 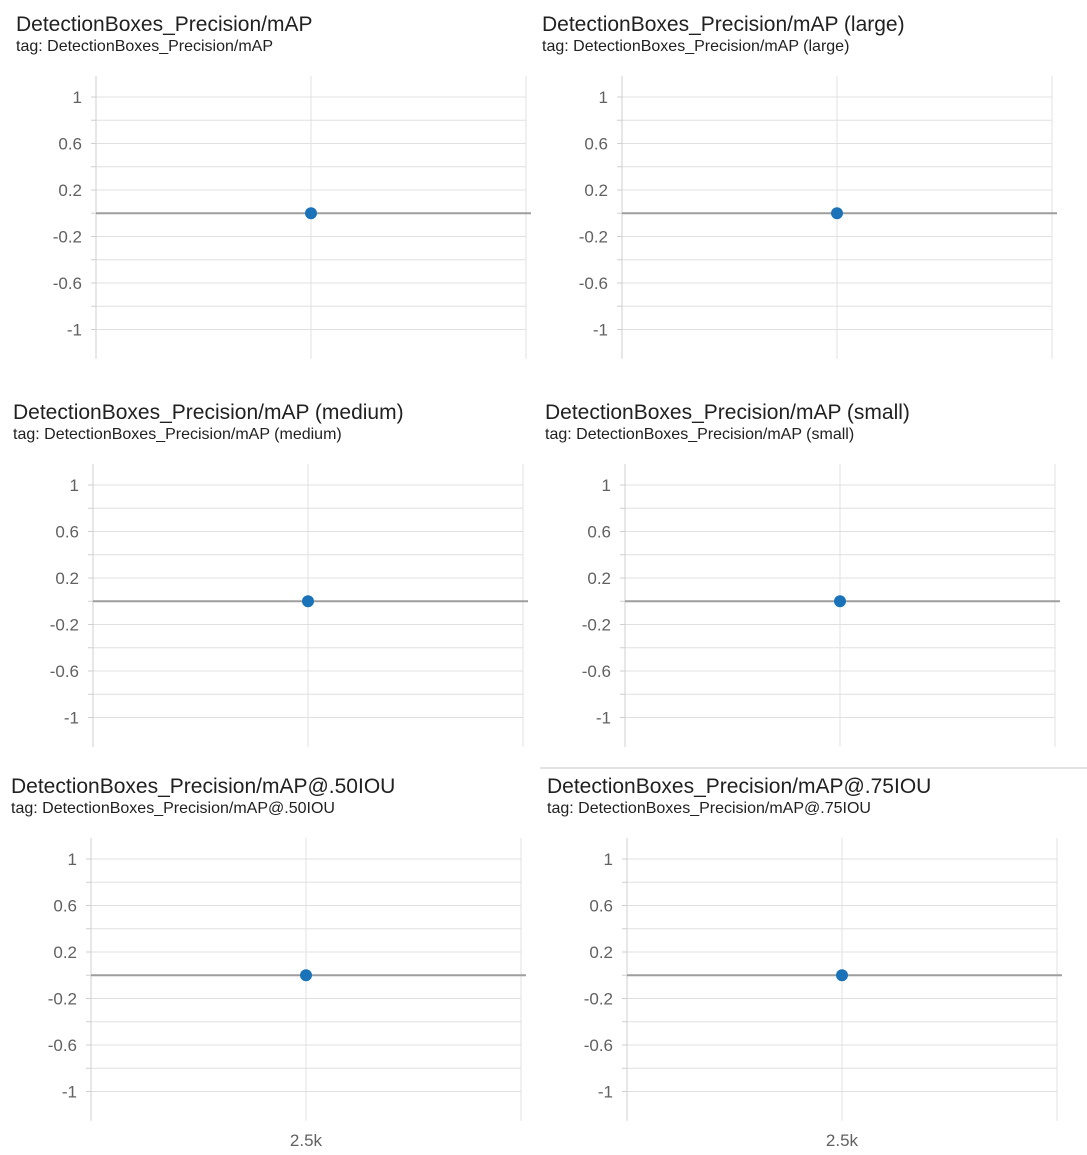 I want to click on chart-title: DetectionBoxes_Precision/mAP (small), so click(x=727, y=412).